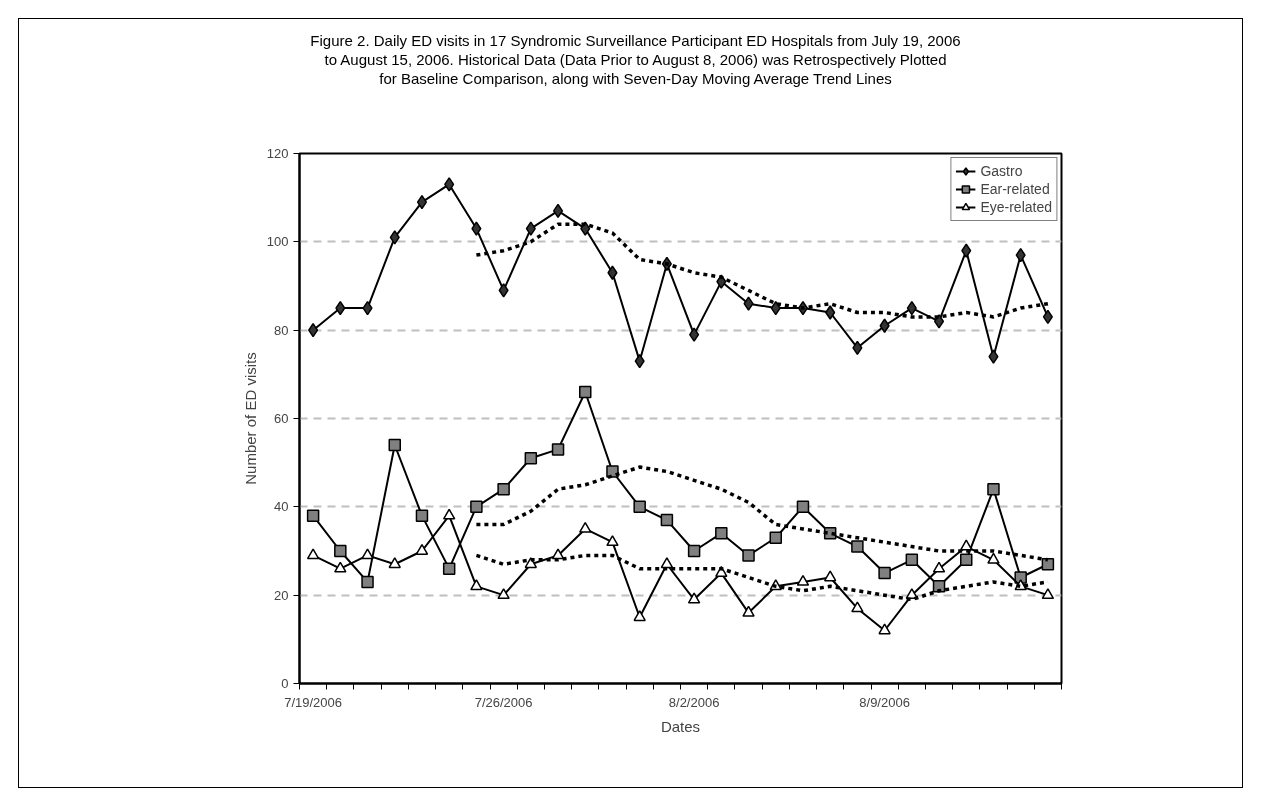 Image resolution: width=1263 pixels, height=807 pixels. Describe the element at coordinates (635, 60) in the screenshot. I see `chart-title: Figure 2. Daily ED visits in 17 Syndromic Surveillance Participant ED Hospitals from July 19, 2006 to August 15, 2006. Historical Data (Data Prior to August 8, 2006) was Retrospectively Plotted for Baseline Comparison, along with Seven-Day Moving Average Trend Lines` at that location.